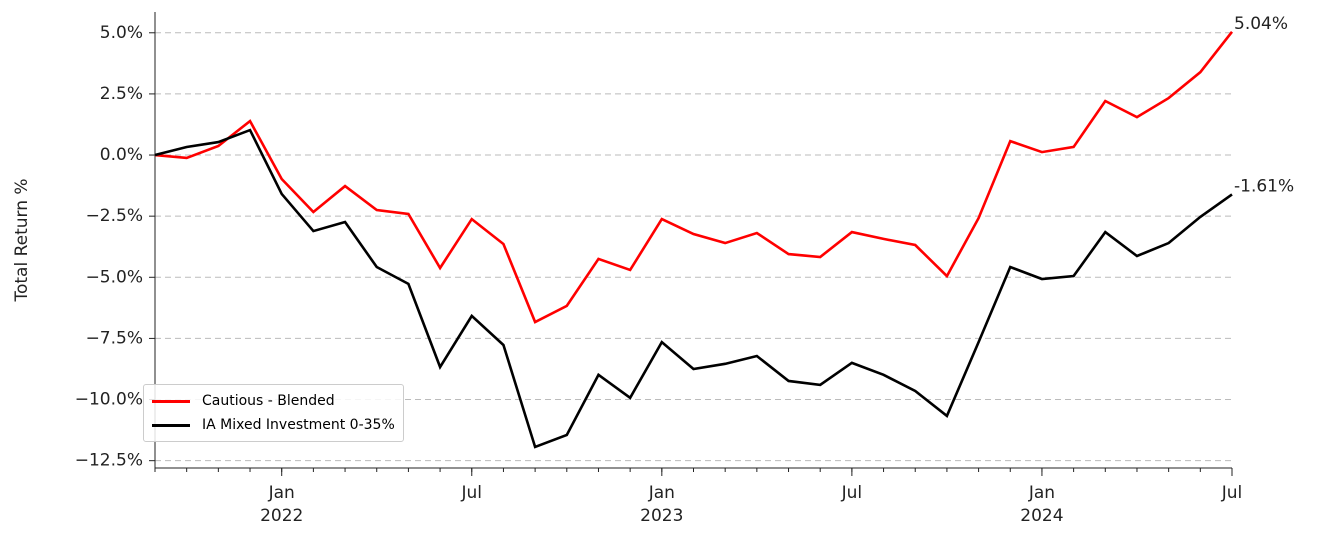  Describe the element at coordinates (662, 504) in the screenshot. I see `x-tick-label: Jan 2023` at that location.